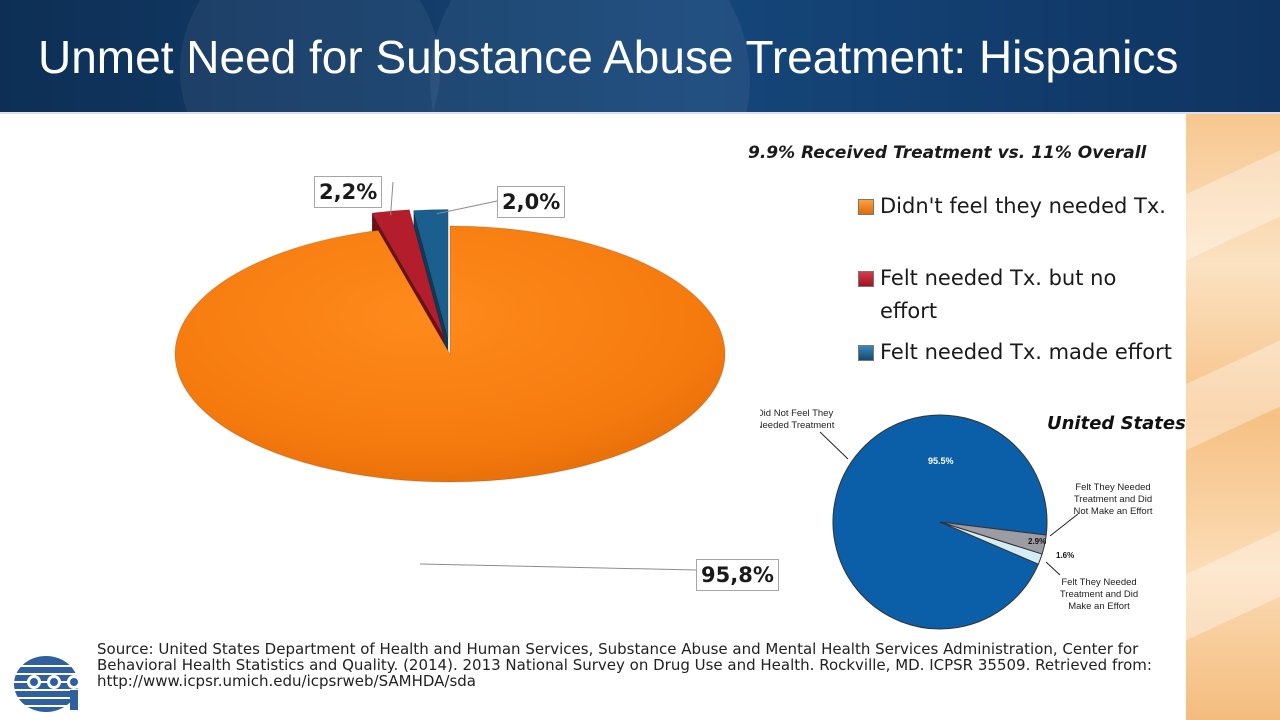 The image size is (1280, 720). What do you see at coordinates (348, 192) in the screenshot?
I see `data-label-no-effort: 2,2%` at bounding box center [348, 192].